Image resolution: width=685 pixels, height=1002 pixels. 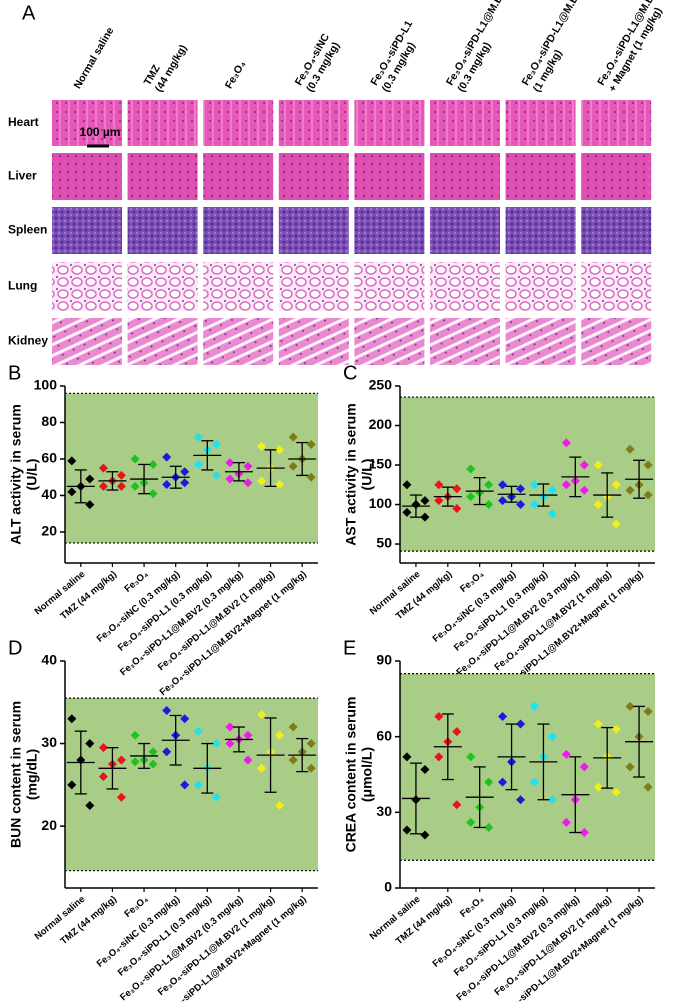 I want to click on y-tick-label: 30, so click(x=49, y=742).